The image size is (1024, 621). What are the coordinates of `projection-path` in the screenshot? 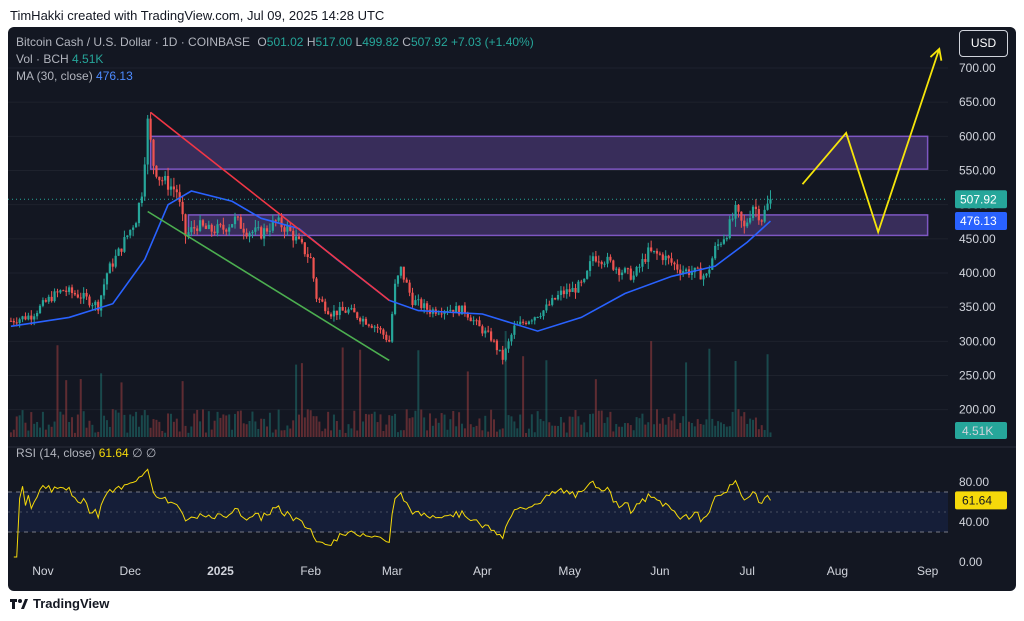 It's located at (871, 141).